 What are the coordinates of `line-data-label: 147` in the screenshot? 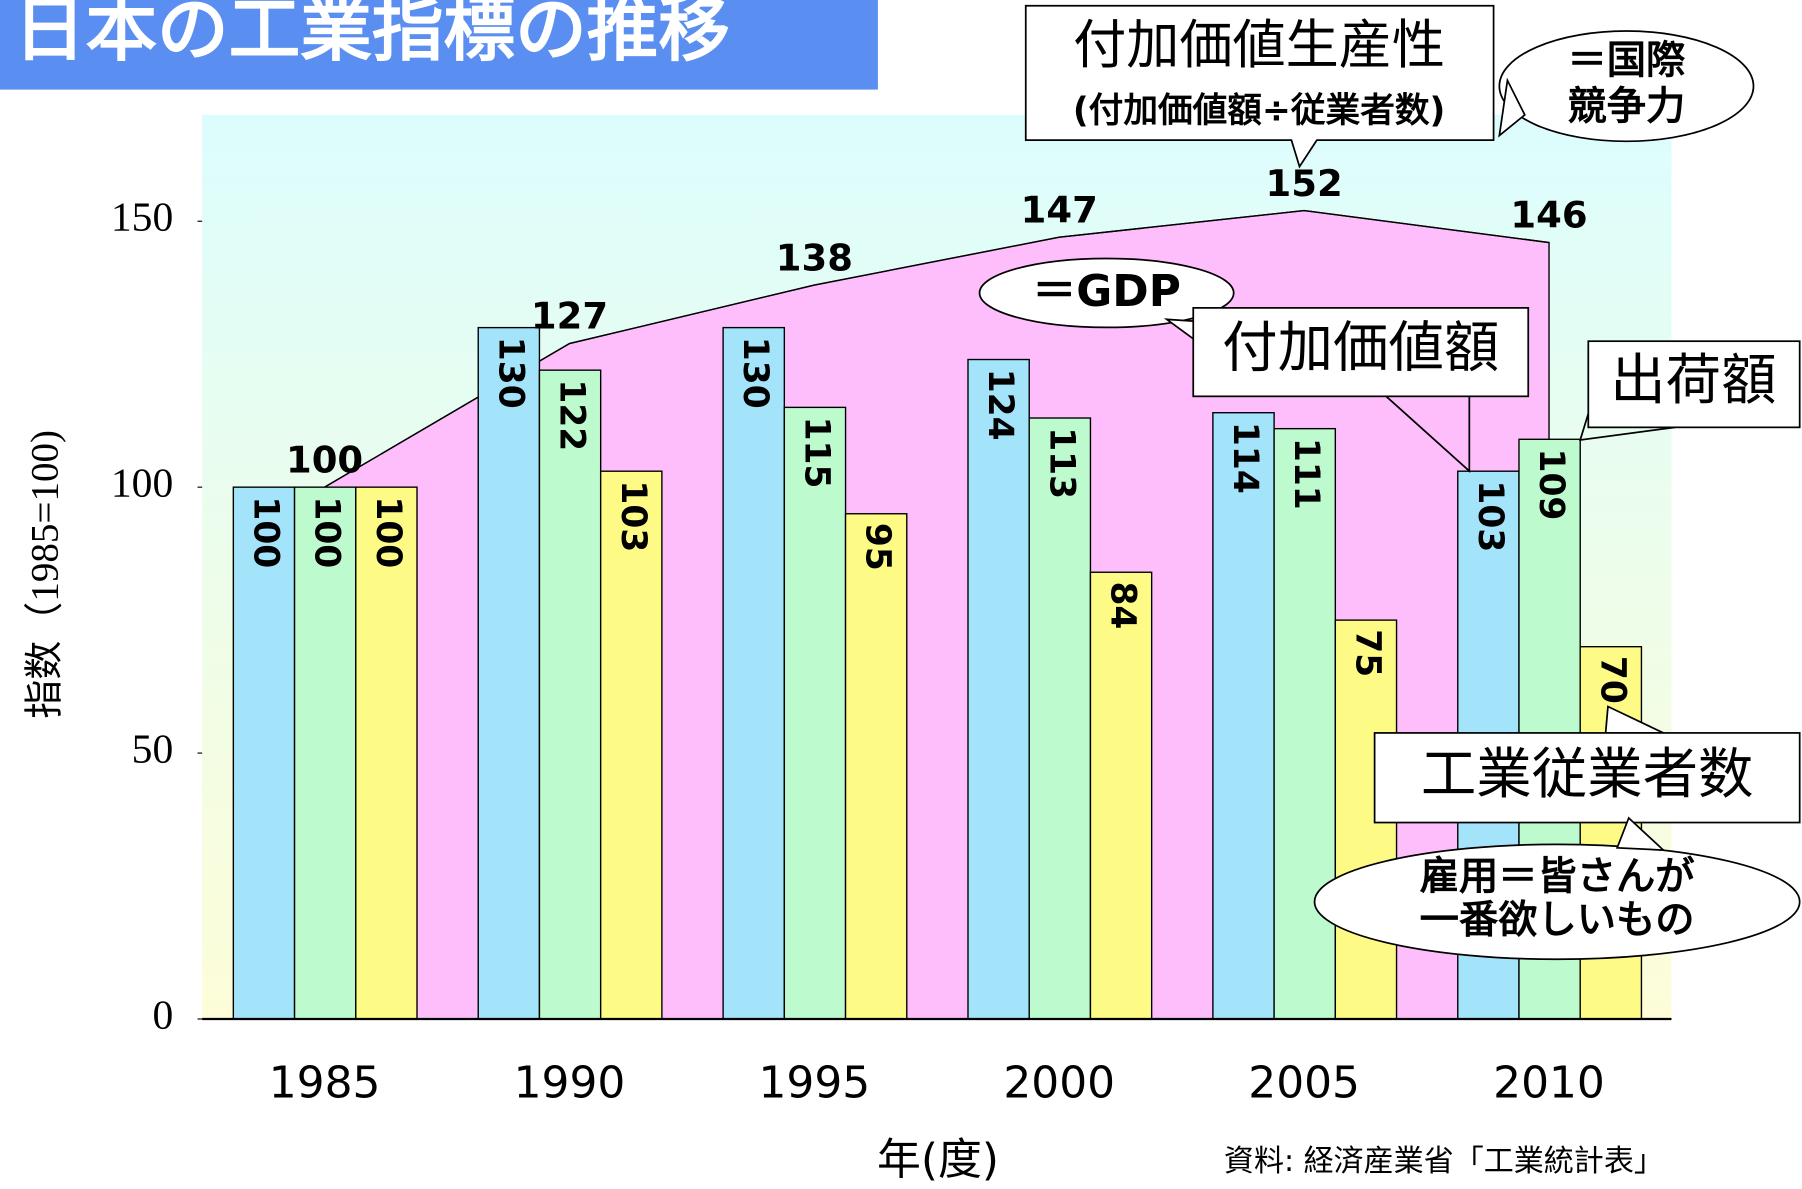 It's located at (1059, 209).